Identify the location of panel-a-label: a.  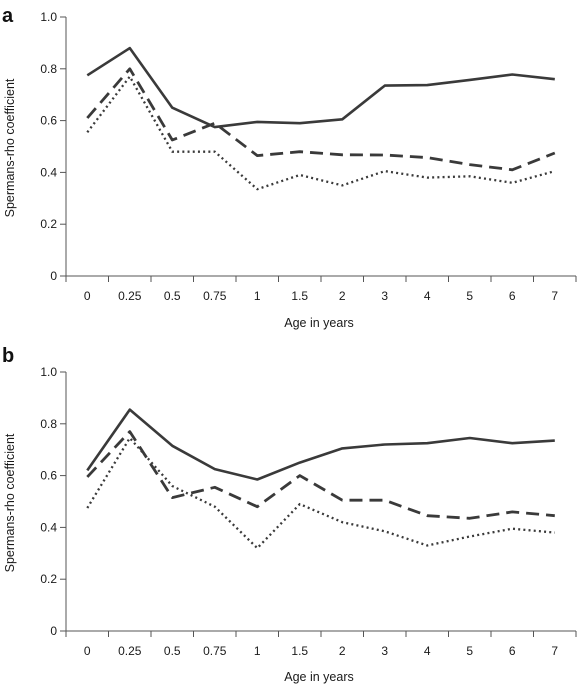
(8, 16).